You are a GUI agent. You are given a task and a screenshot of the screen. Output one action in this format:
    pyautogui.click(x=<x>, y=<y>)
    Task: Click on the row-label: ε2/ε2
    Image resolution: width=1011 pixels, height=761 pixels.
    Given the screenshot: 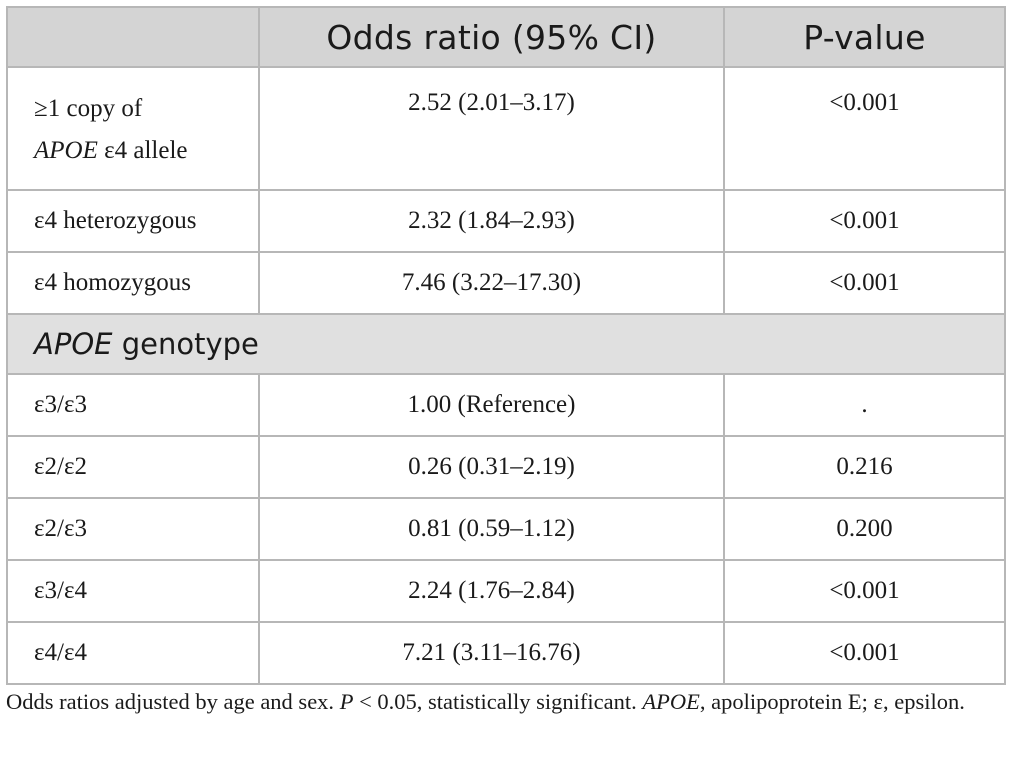 What is the action you would take?
    pyautogui.click(x=133, y=467)
    